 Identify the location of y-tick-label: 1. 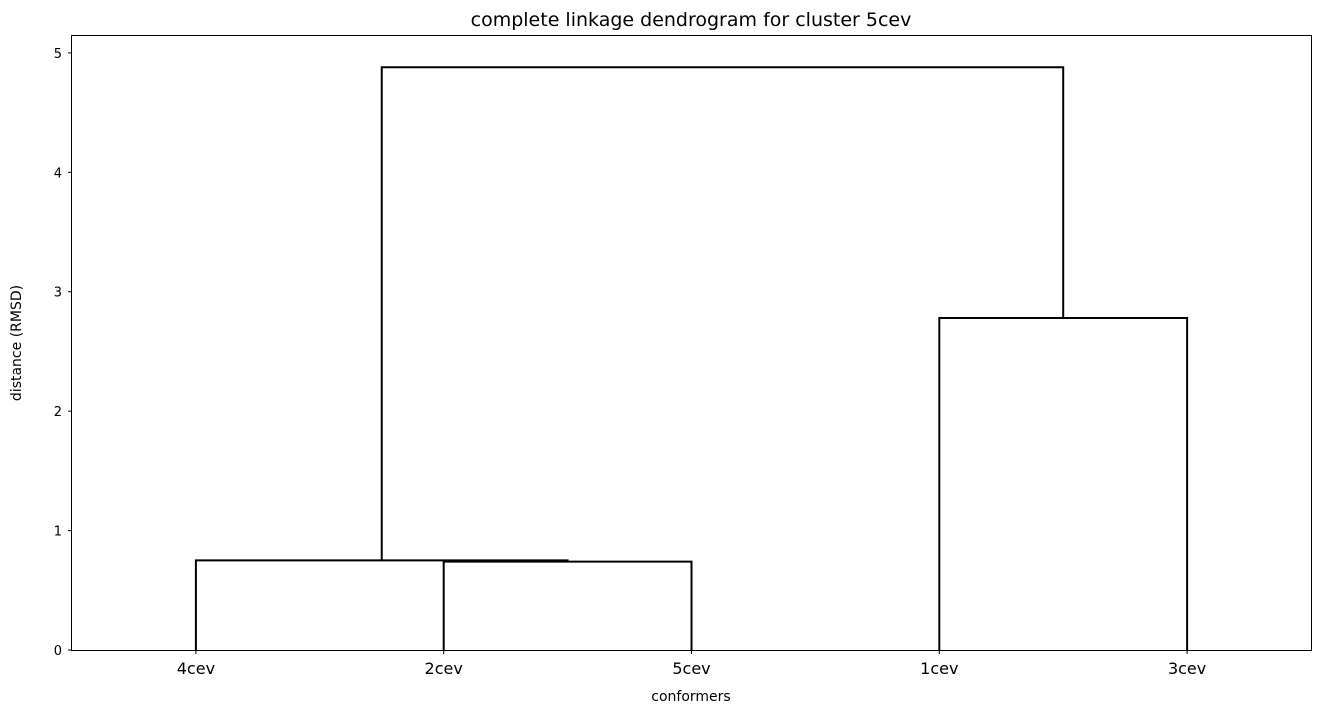
(58, 532).